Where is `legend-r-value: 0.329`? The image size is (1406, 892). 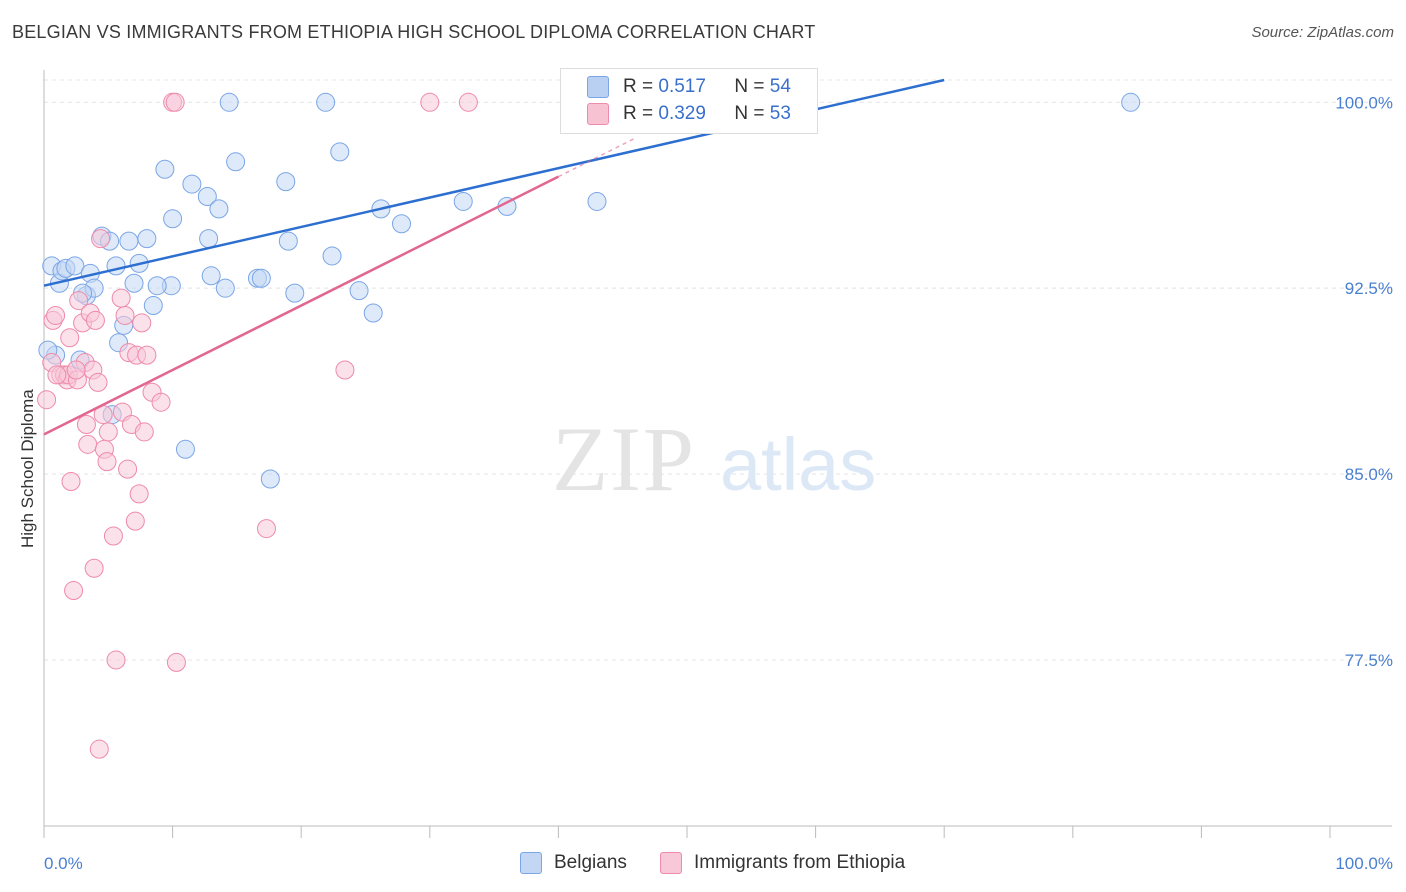 legend-r-value: 0.329 is located at coordinates (682, 113).